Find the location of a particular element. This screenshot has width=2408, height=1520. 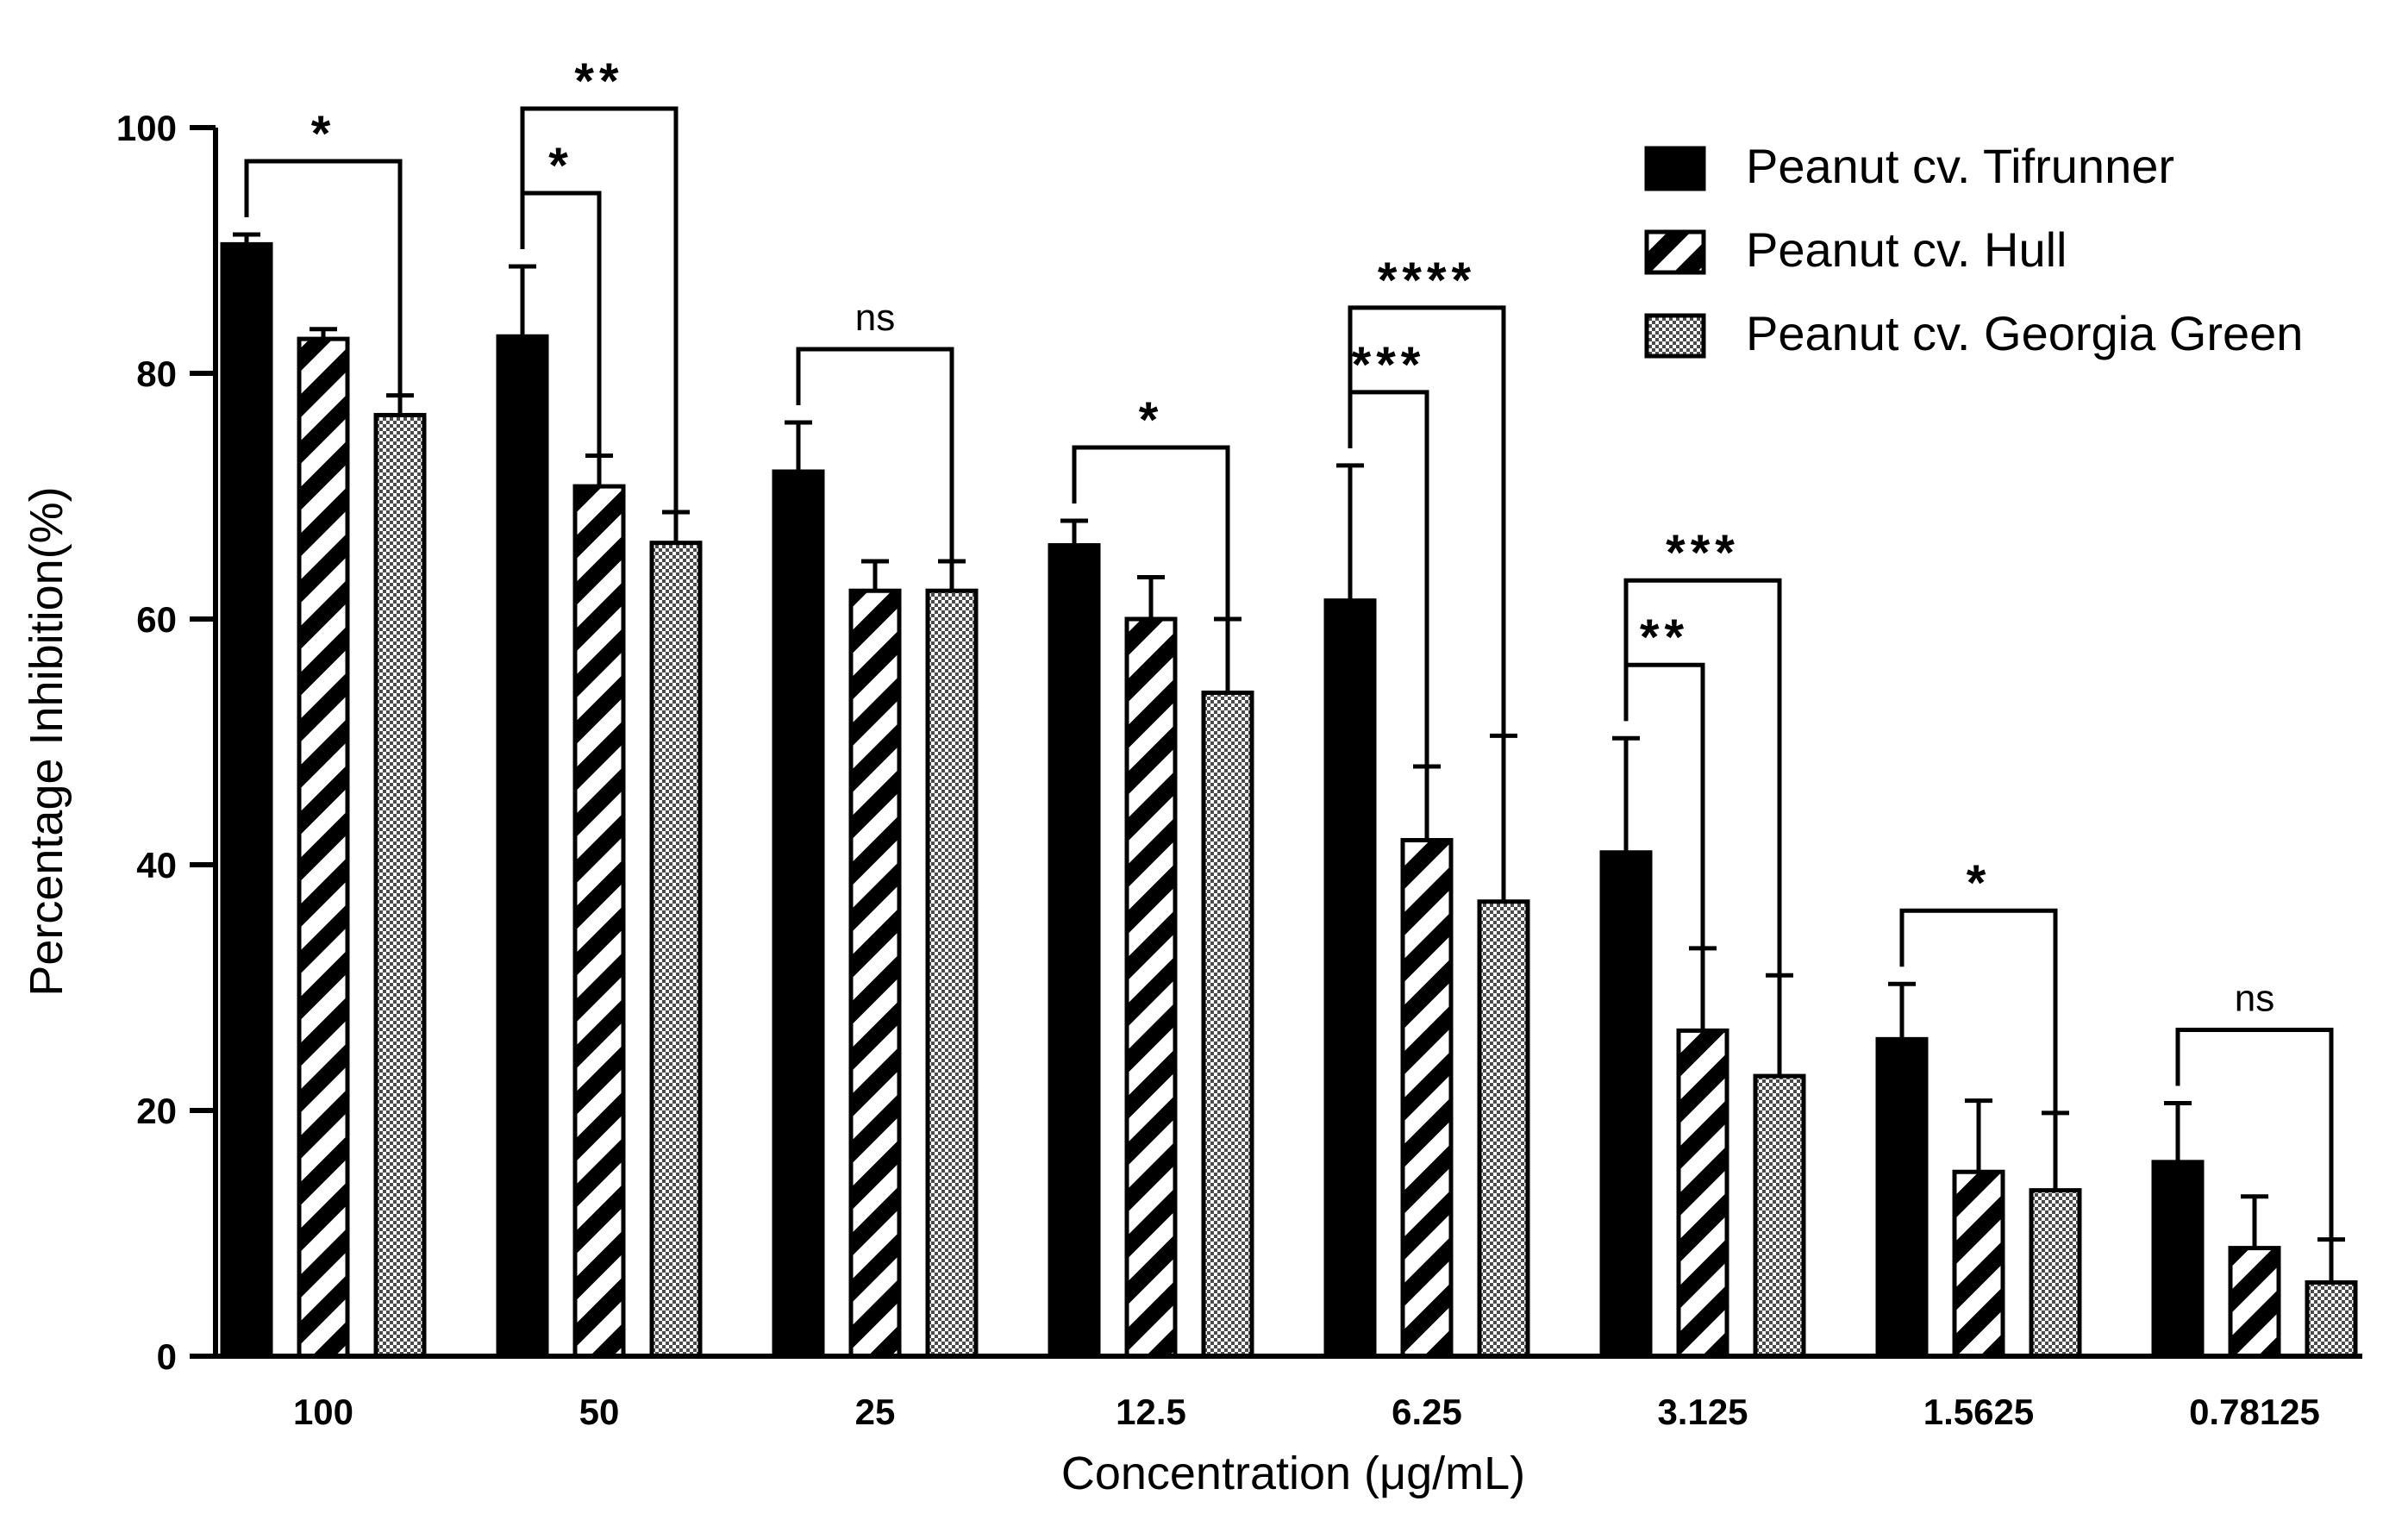

y-tick-label-1: 20 is located at coordinates (156, 1111).